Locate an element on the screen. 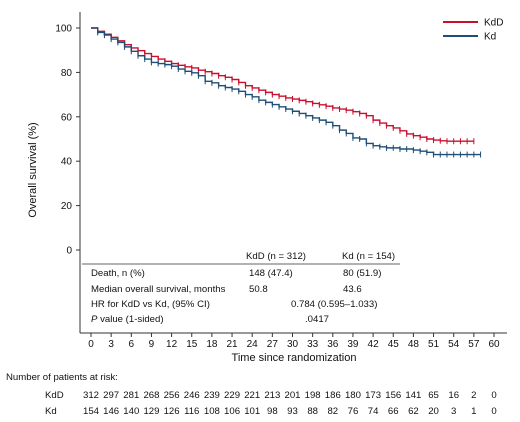  risk-value-kdd: 239 is located at coordinates (212, 395).